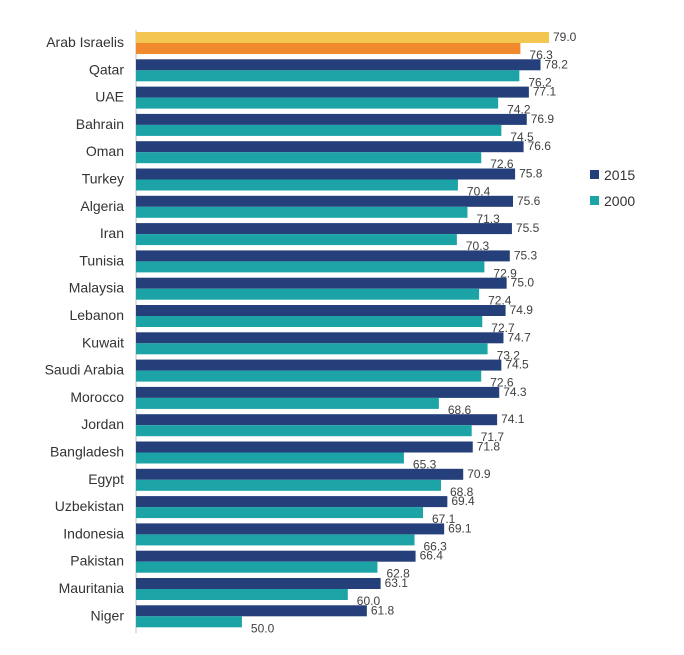 This screenshot has height=655, width=684. Describe the element at coordinates (257, 567) in the screenshot. I see `bar-2000-pakistan` at that location.